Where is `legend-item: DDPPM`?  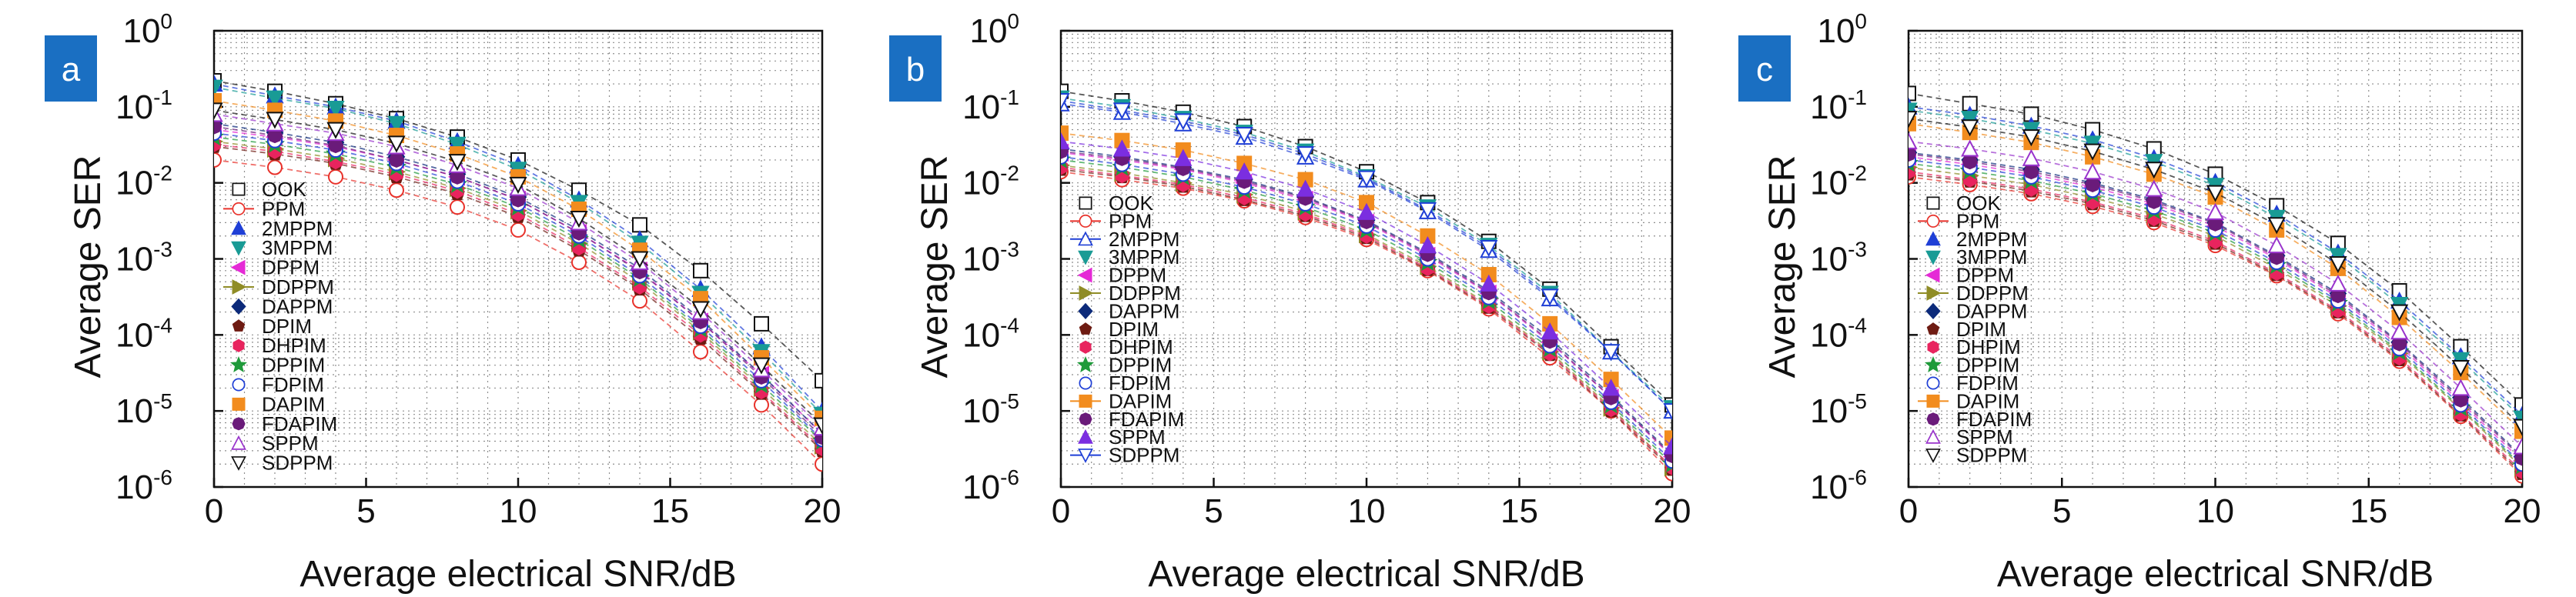
legend-item: DDPPM is located at coordinates (279, 286).